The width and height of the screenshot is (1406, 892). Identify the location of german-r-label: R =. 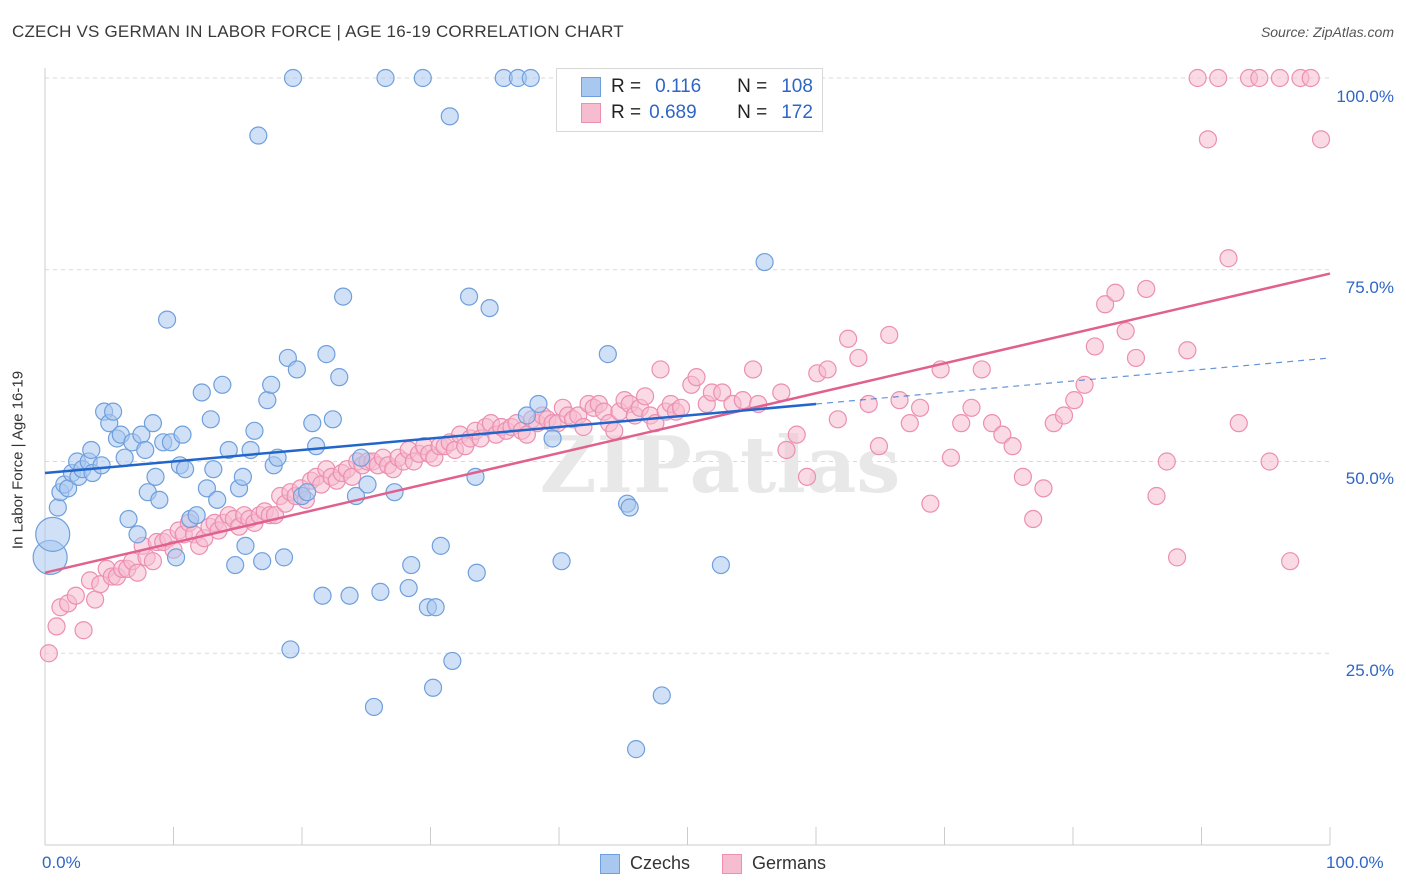
(626, 112).